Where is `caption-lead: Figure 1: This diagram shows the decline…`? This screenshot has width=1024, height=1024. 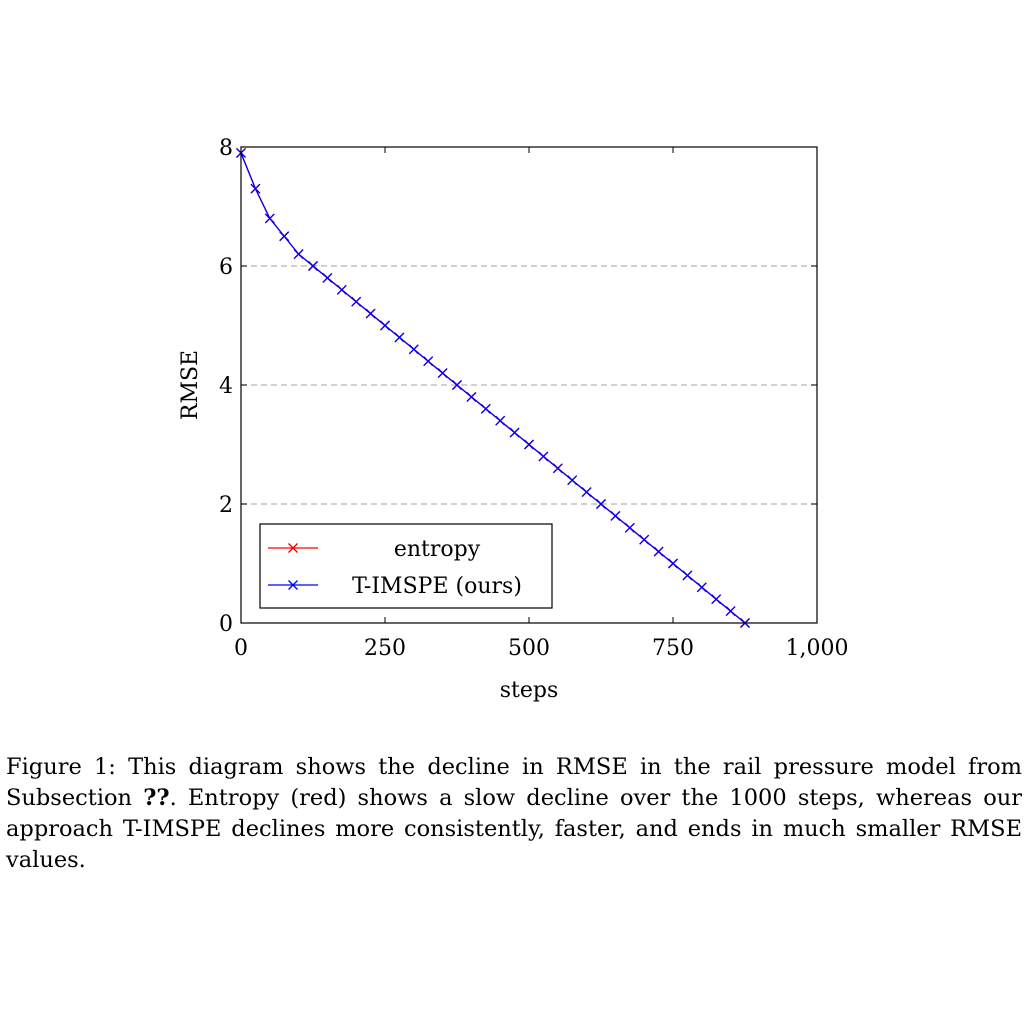 caption-lead: Figure 1: This diagram shows the decline… is located at coordinates (514, 782).